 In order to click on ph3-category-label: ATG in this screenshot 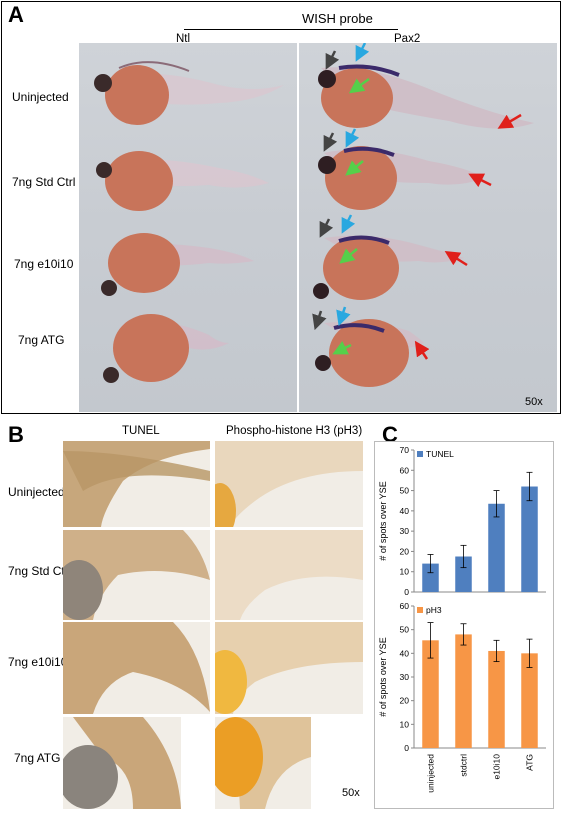, I will do `click(530, 762)`.